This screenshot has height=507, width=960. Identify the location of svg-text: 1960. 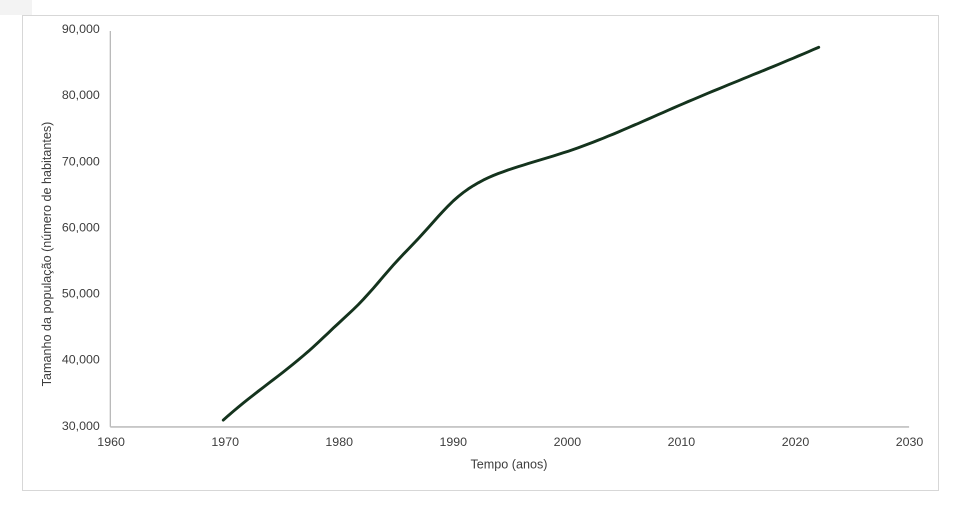
(111, 442).